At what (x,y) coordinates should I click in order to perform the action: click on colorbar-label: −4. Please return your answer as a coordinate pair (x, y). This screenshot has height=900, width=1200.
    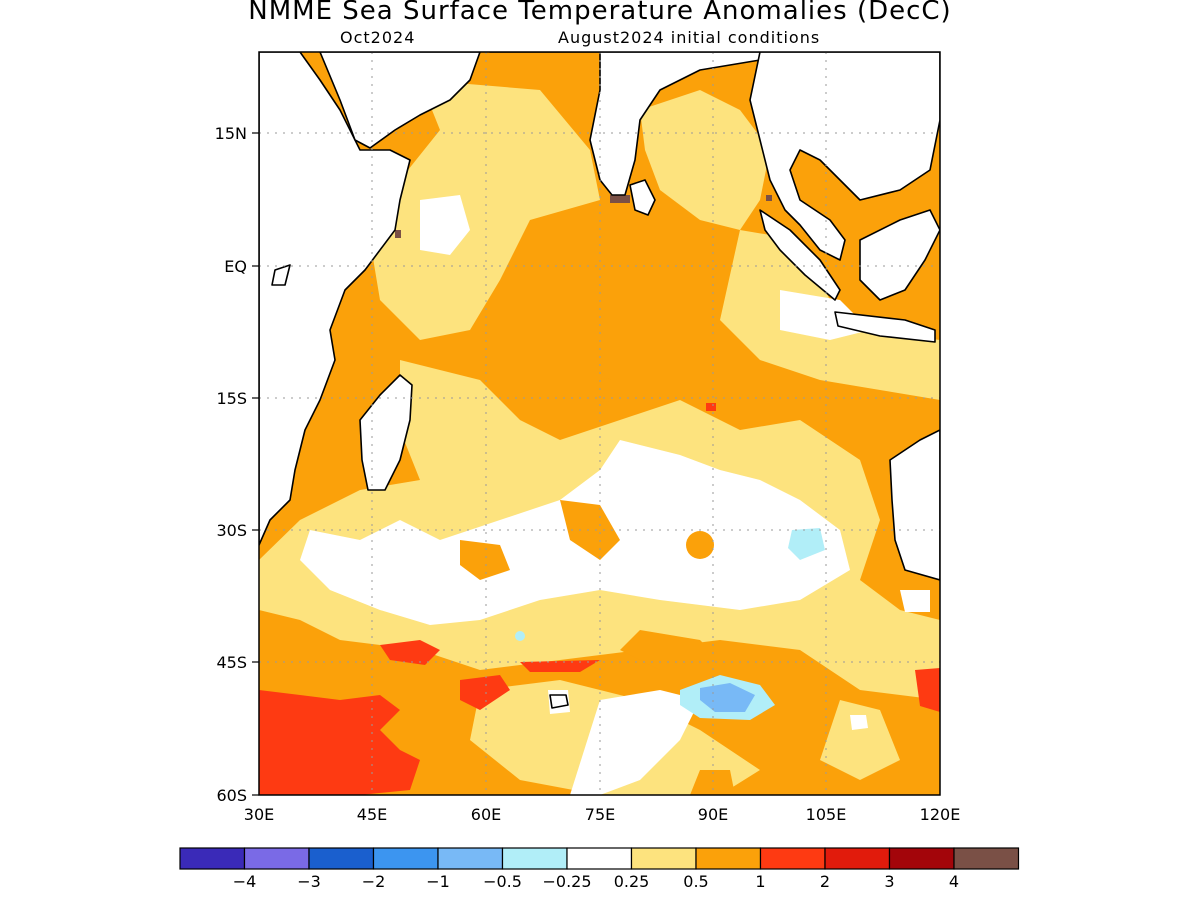
    Looking at the image, I should click on (245, 881).